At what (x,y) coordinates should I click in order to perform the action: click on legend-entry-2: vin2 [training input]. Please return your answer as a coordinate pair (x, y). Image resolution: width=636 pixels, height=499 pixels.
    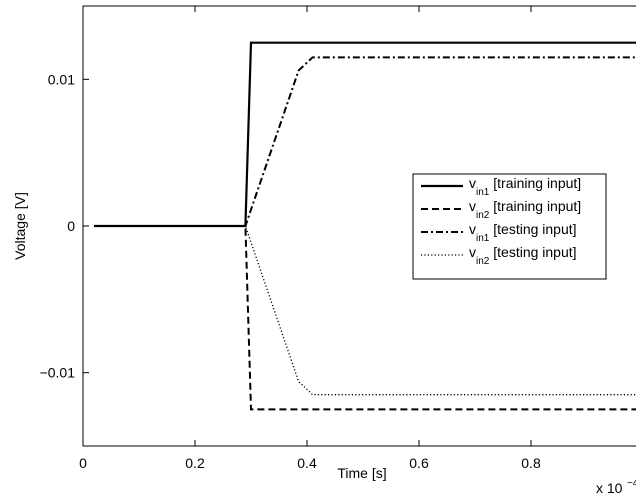
    Looking at the image, I should click on (525, 209).